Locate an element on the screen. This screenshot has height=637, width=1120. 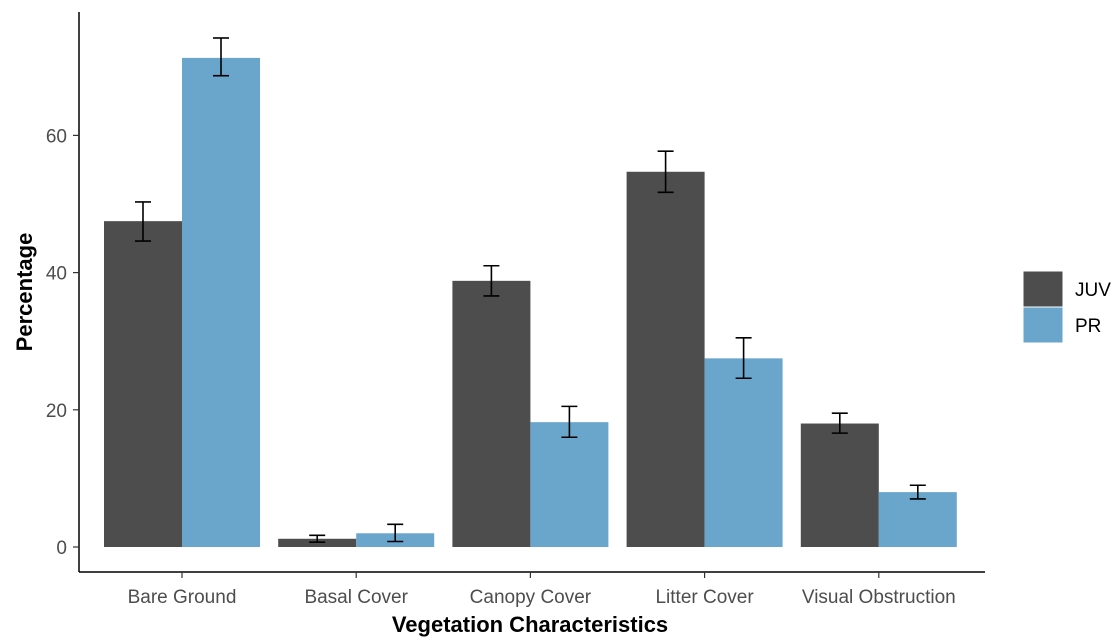
x-tick-label: Basal Cover is located at coordinates (356, 597).